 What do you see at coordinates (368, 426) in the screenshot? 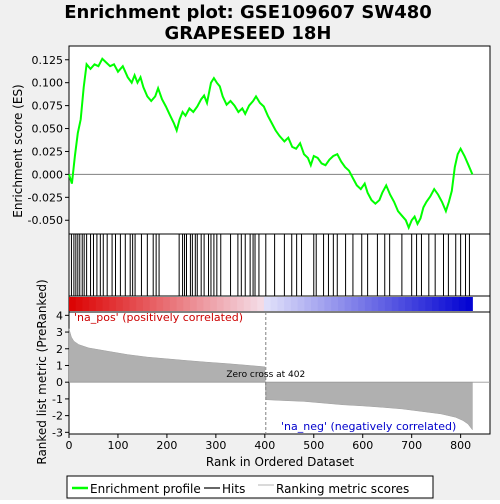
I see `neg-label: 'na_neg' (negatively correlated)` at bounding box center [368, 426].